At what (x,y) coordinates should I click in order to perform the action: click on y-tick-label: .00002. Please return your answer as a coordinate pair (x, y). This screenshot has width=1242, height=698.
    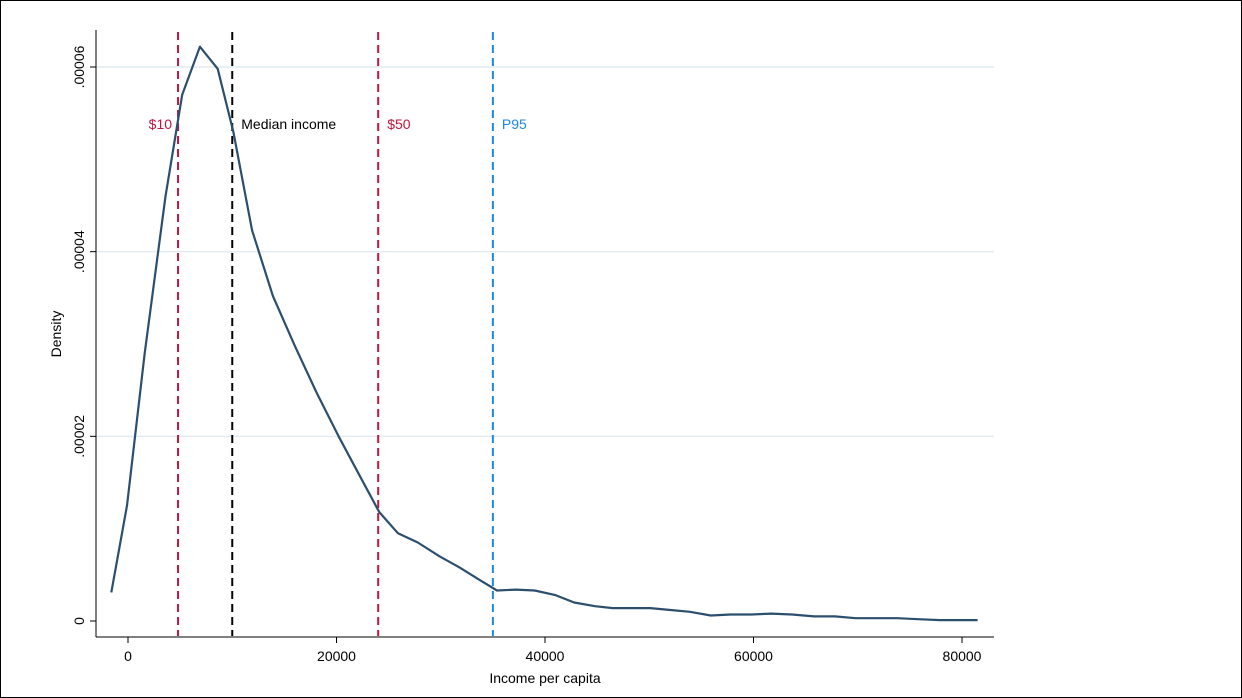
    Looking at the image, I should click on (79, 436).